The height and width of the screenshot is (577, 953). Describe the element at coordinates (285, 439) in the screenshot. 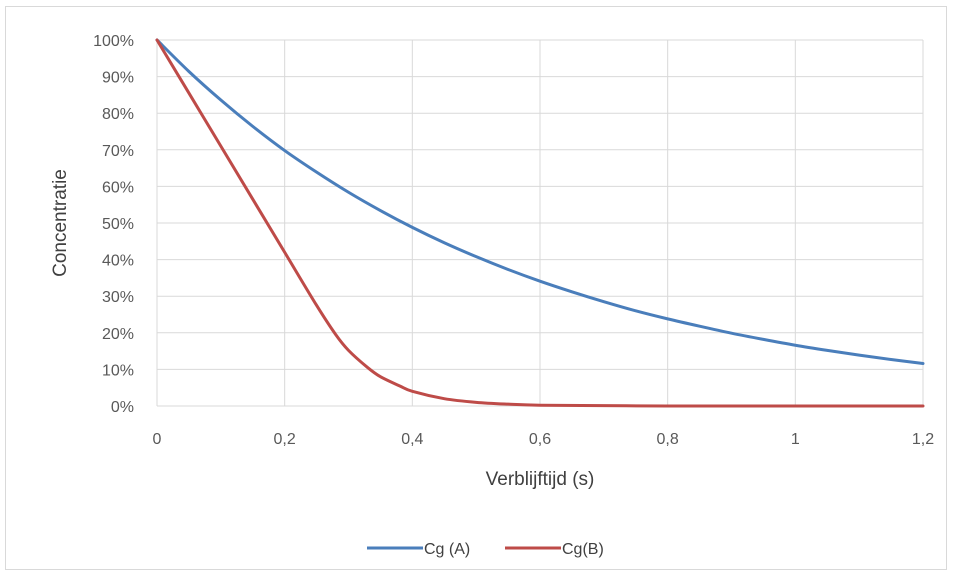

I see `x-tick-label: 0,2` at that location.